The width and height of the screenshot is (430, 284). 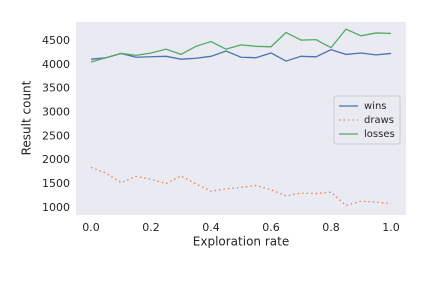 What do you see at coordinates (56, 207) in the screenshot?
I see `y-tick-label: 1000` at bounding box center [56, 207].